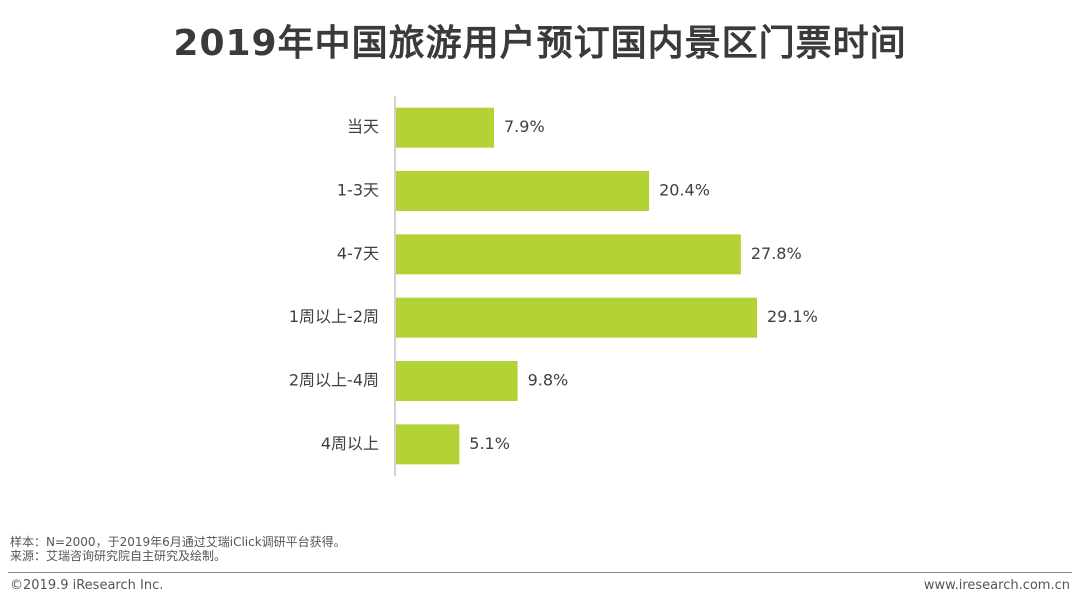 The width and height of the screenshot is (1080, 606). What do you see at coordinates (540, 572) in the screenshot?
I see `footer-divider` at bounding box center [540, 572].